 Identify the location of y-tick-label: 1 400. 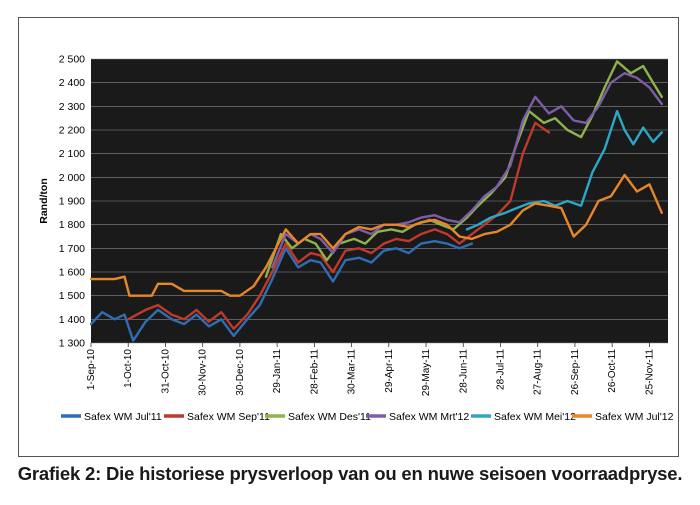
(72, 320).